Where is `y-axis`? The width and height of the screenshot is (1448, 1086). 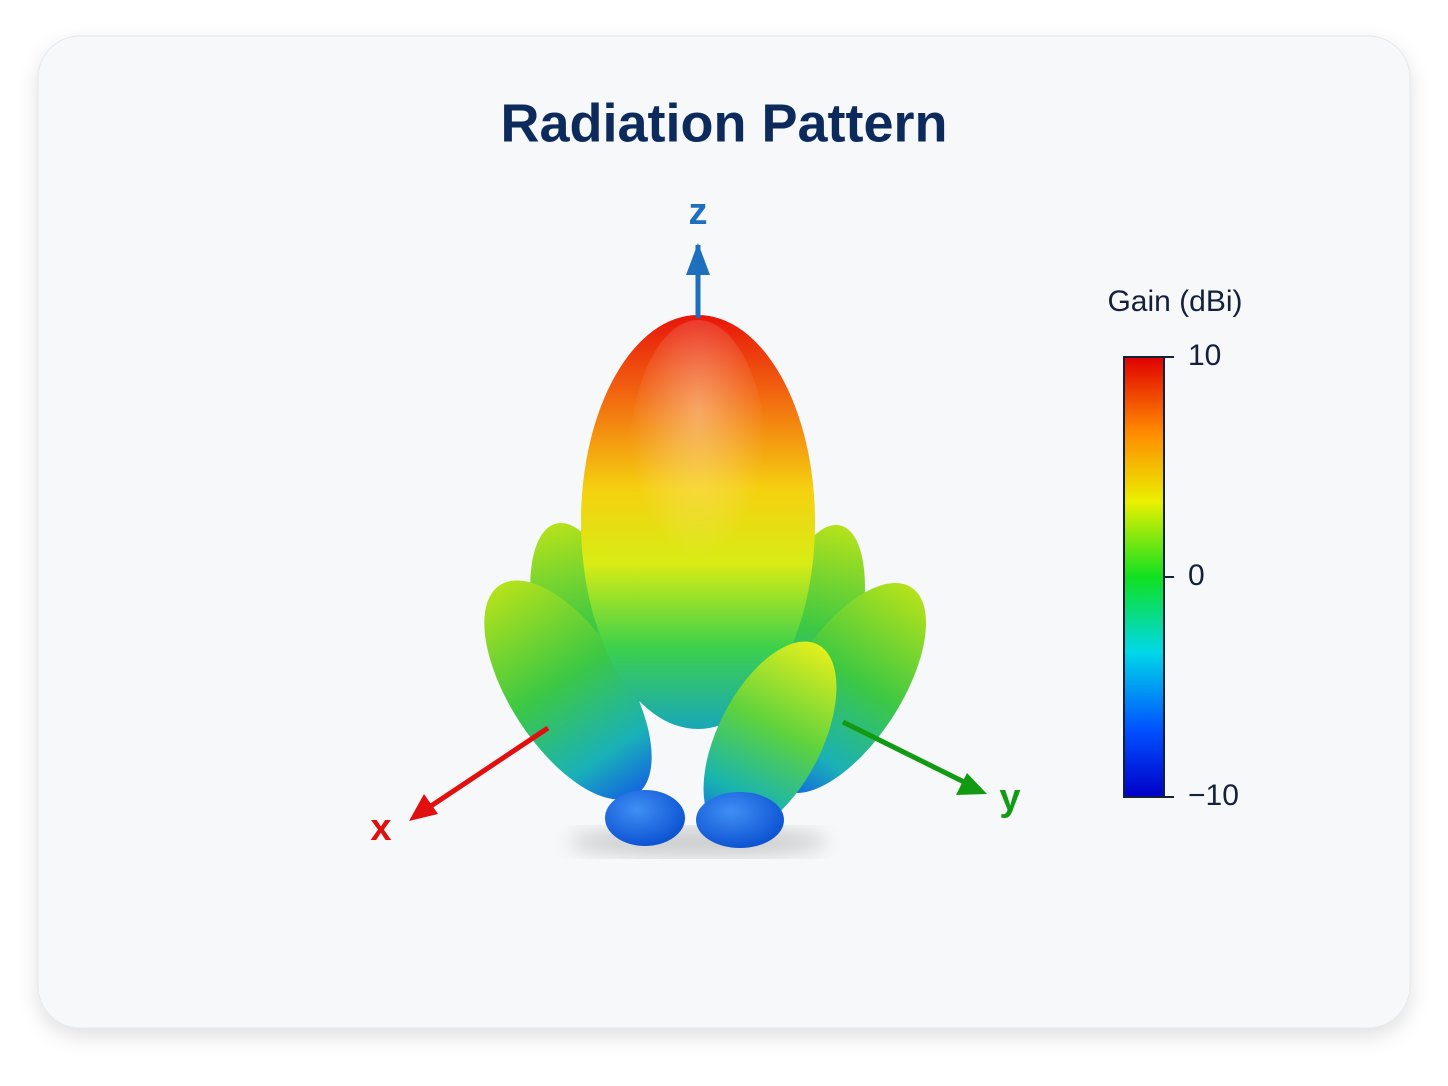
y-axis is located at coordinates (905, 753).